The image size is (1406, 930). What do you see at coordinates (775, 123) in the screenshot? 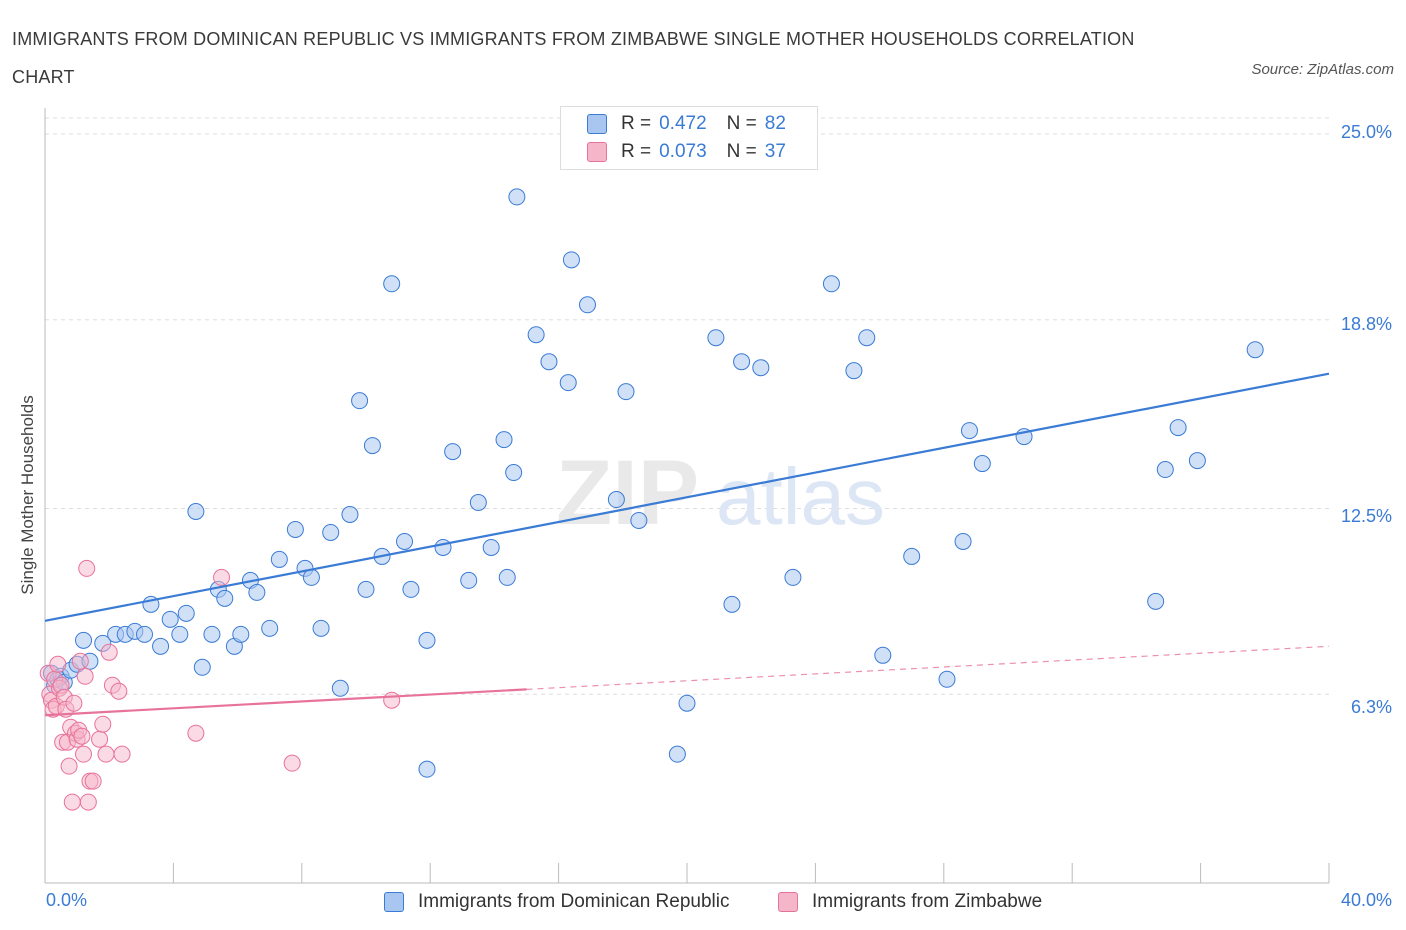
I see `legend-n-value: 82` at bounding box center [775, 123].